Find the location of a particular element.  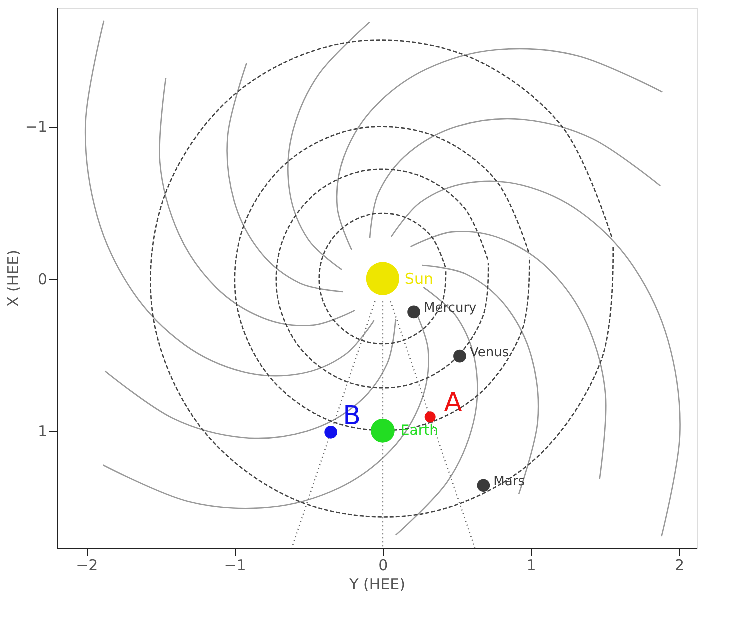

series-label: Sun is located at coordinates (419, 279).